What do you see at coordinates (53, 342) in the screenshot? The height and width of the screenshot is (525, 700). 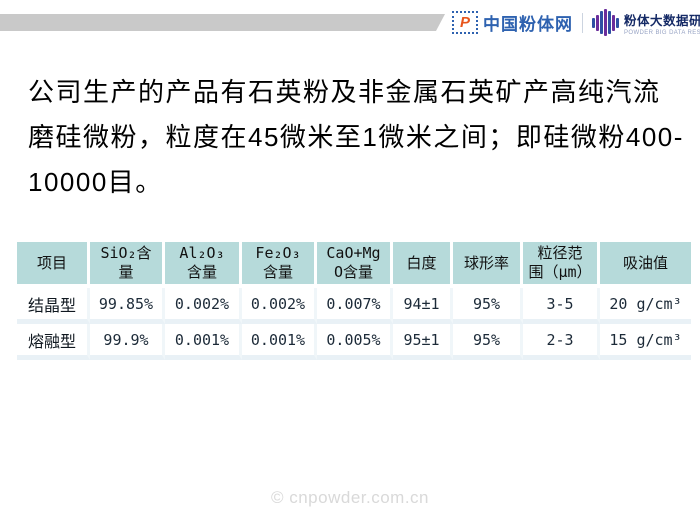 I see `row-label: 熔融型` at bounding box center [53, 342].